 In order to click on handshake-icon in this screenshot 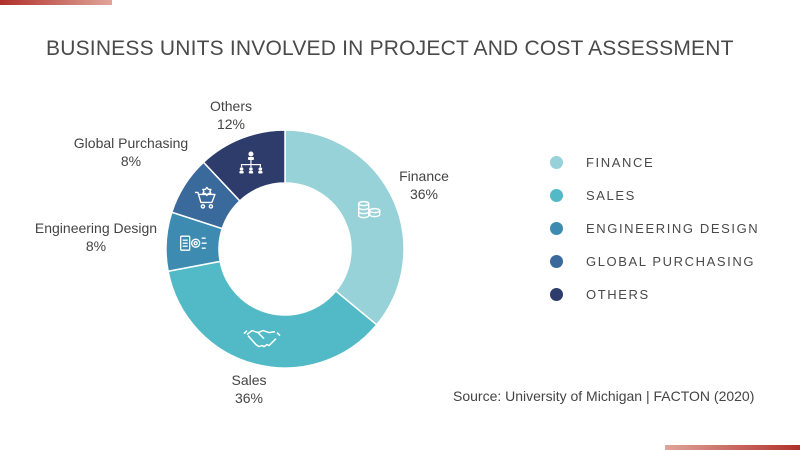, I will do `click(262, 338)`.